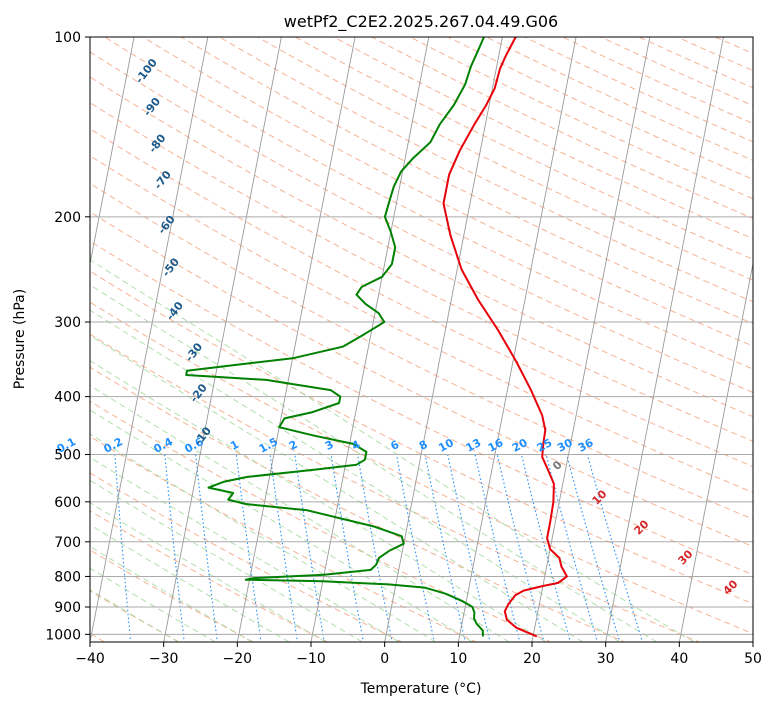  Describe the element at coordinates (496, 445) in the screenshot. I see `mixing-ratio-label: 16` at that location.